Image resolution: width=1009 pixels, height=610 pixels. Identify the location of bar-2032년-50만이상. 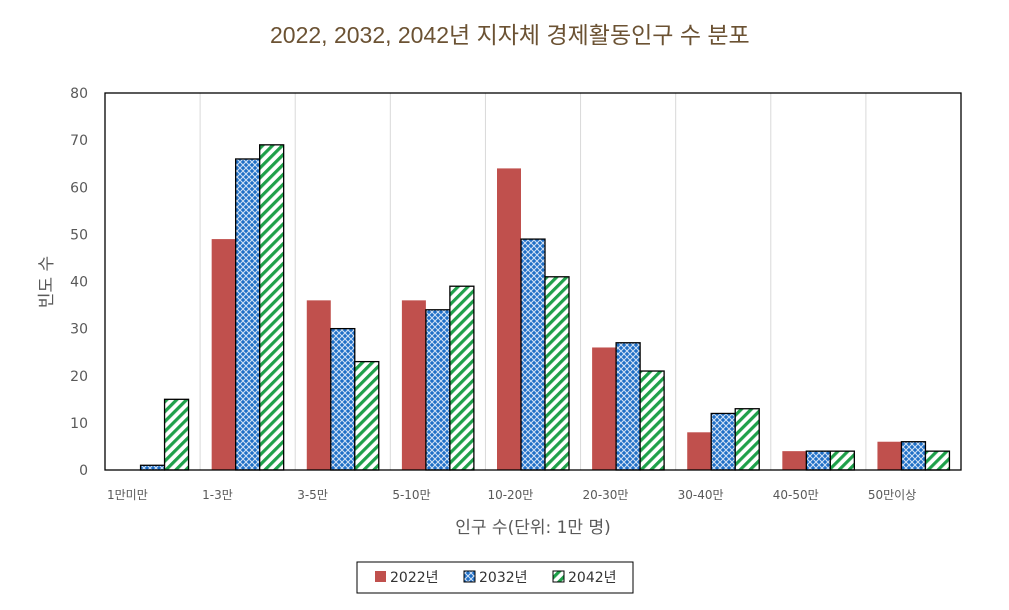
(913, 456).